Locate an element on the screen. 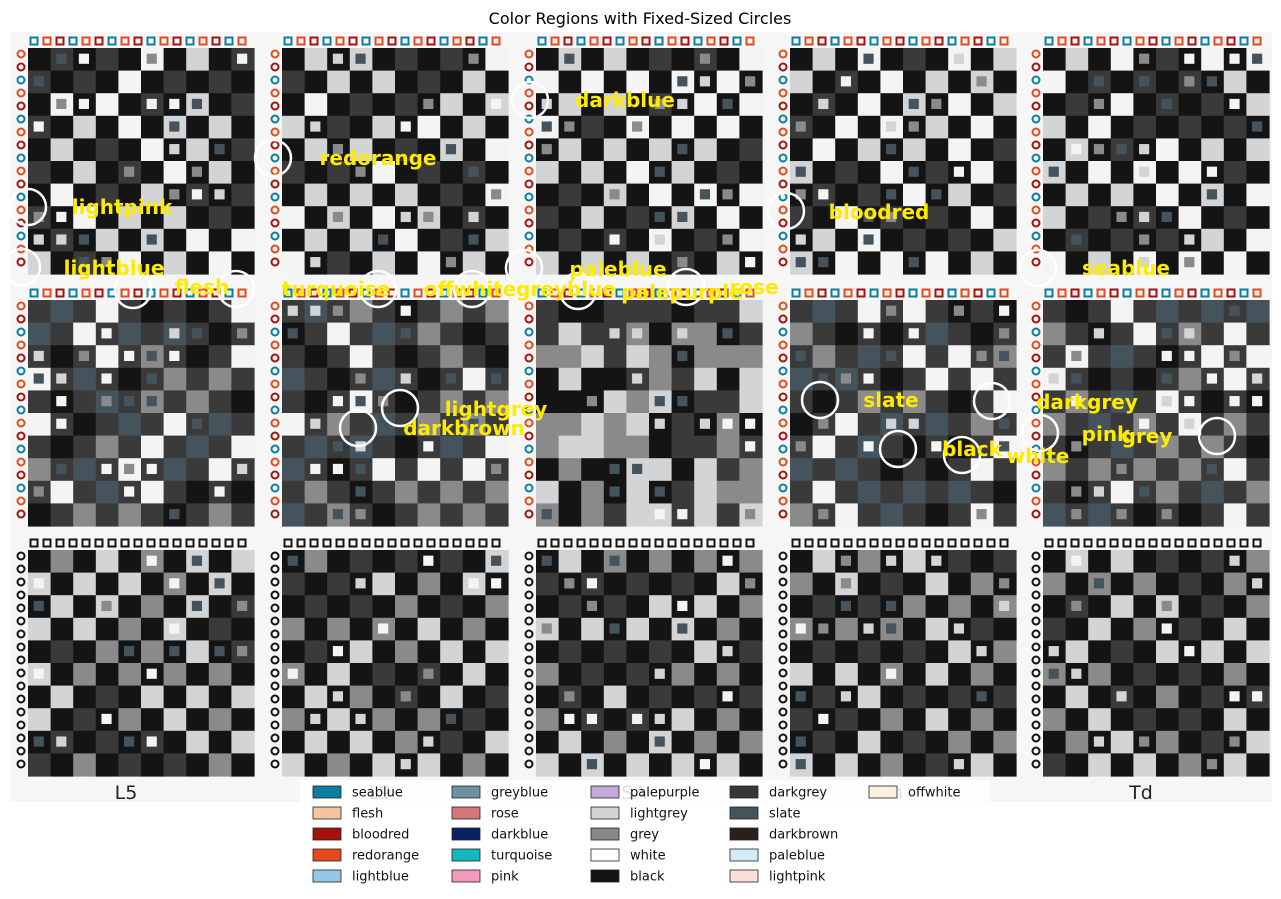  legend-label-black: black is located at coordinates (647, 877).